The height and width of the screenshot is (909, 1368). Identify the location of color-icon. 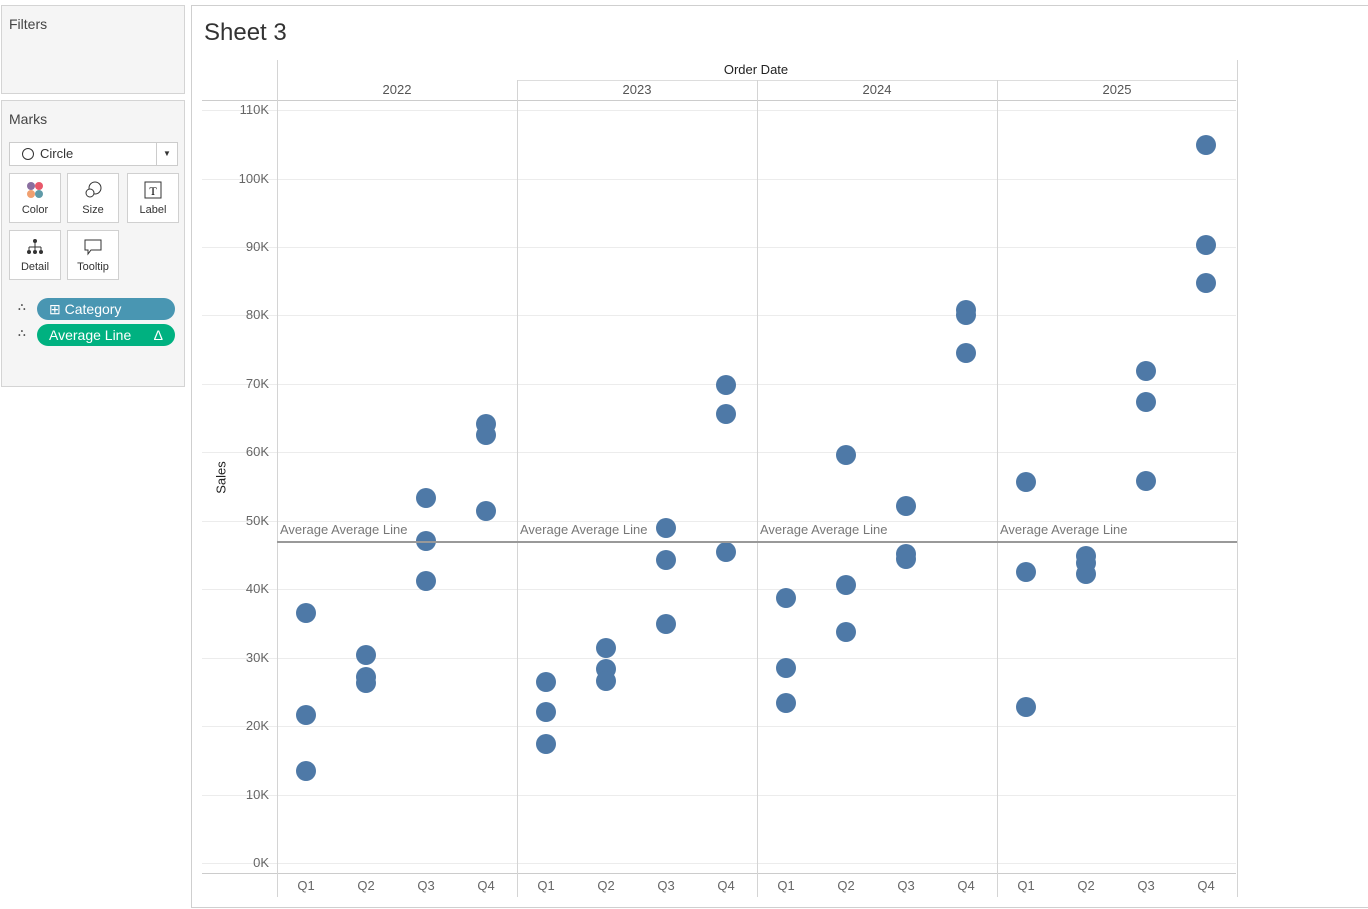
(35, 189).